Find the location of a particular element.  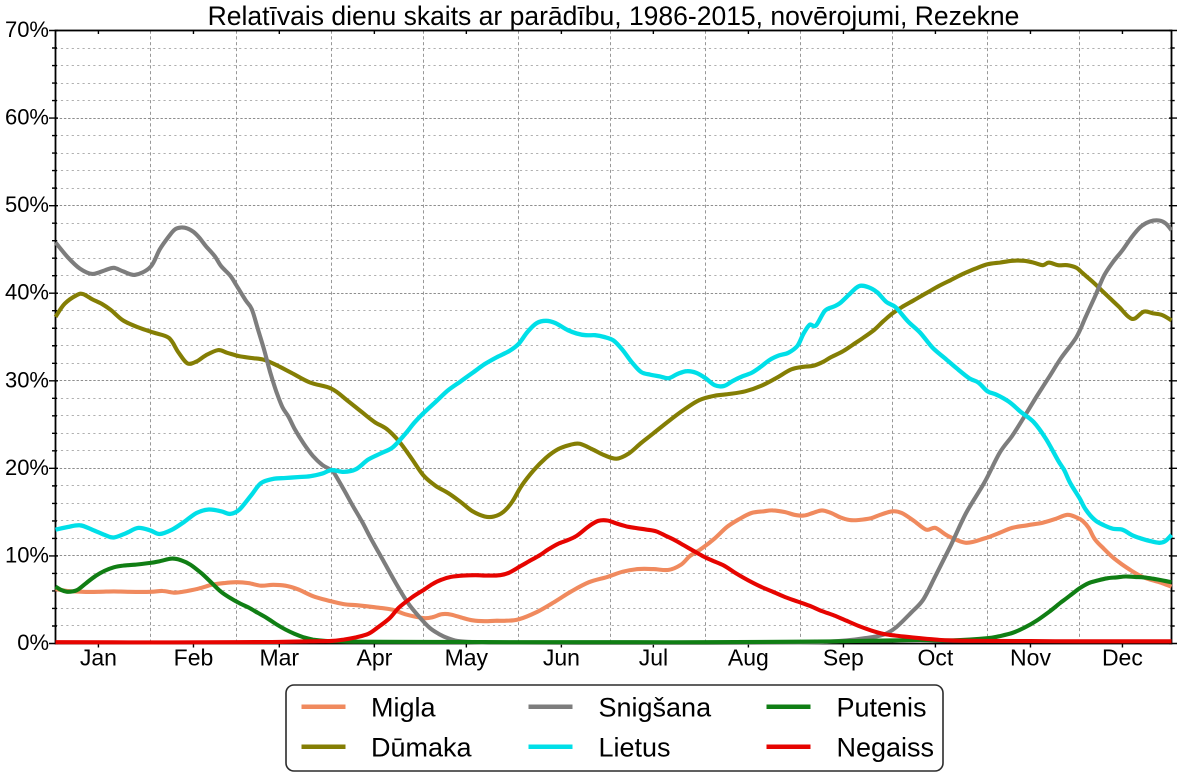

svg-text: Migla is located at coordinates (404, 708).